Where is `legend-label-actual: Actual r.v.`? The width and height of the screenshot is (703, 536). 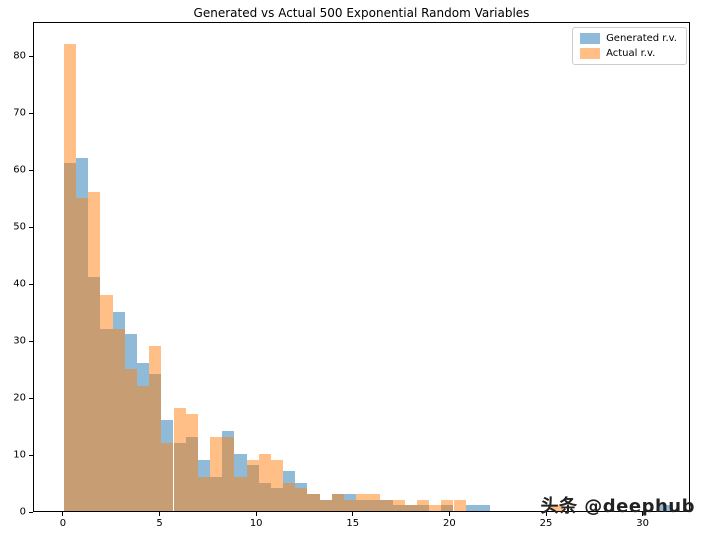
legend-label-actual: Actual r.v. is located at coordinates (631, 53).